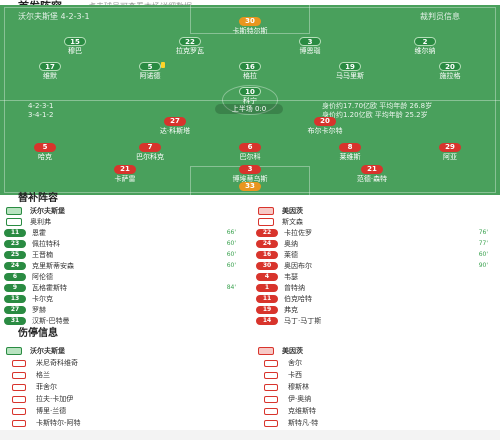  What do you see at coordinates (350, 152) in the screenshot?
I see `player-away-m4: 8 莱维斯` at bounding box center [350, 152].